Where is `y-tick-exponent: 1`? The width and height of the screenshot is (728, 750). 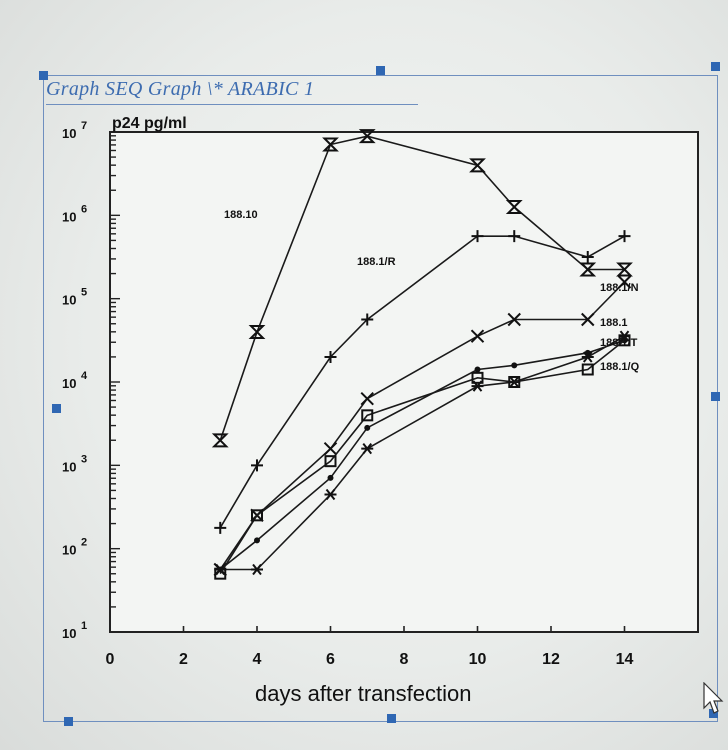 y-tick-exponent: 1 is located at coordinates (84, 626).